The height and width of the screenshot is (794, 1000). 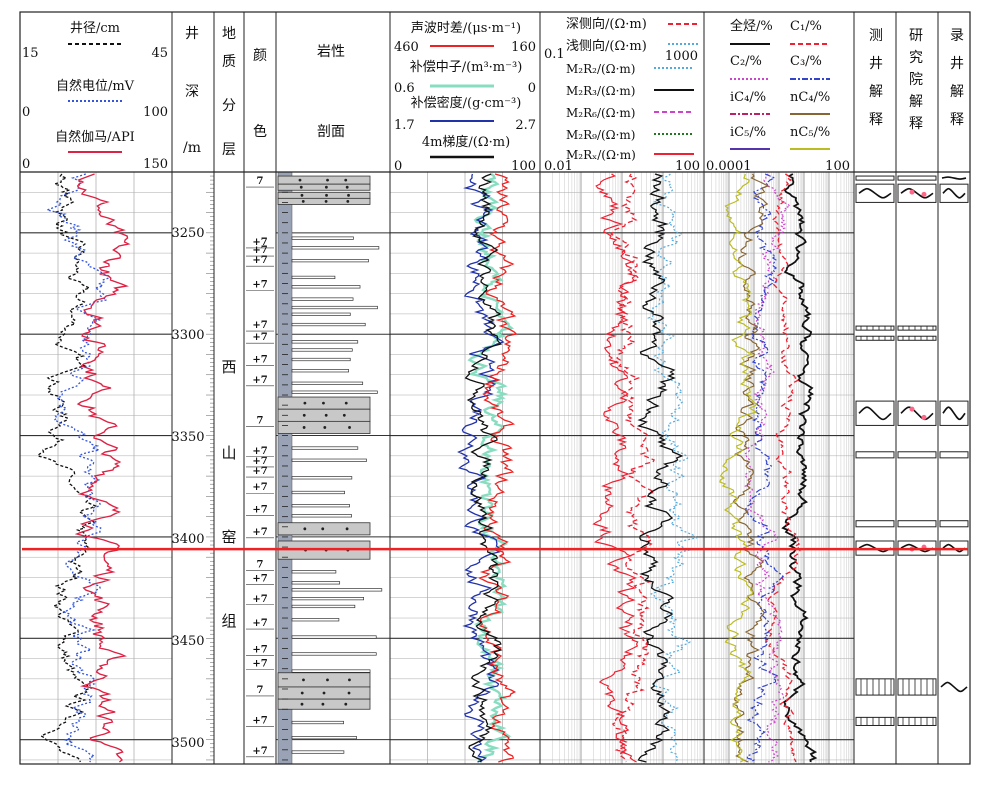 I want to click on total-label: 全烃/%, so click(x=751, y=26).